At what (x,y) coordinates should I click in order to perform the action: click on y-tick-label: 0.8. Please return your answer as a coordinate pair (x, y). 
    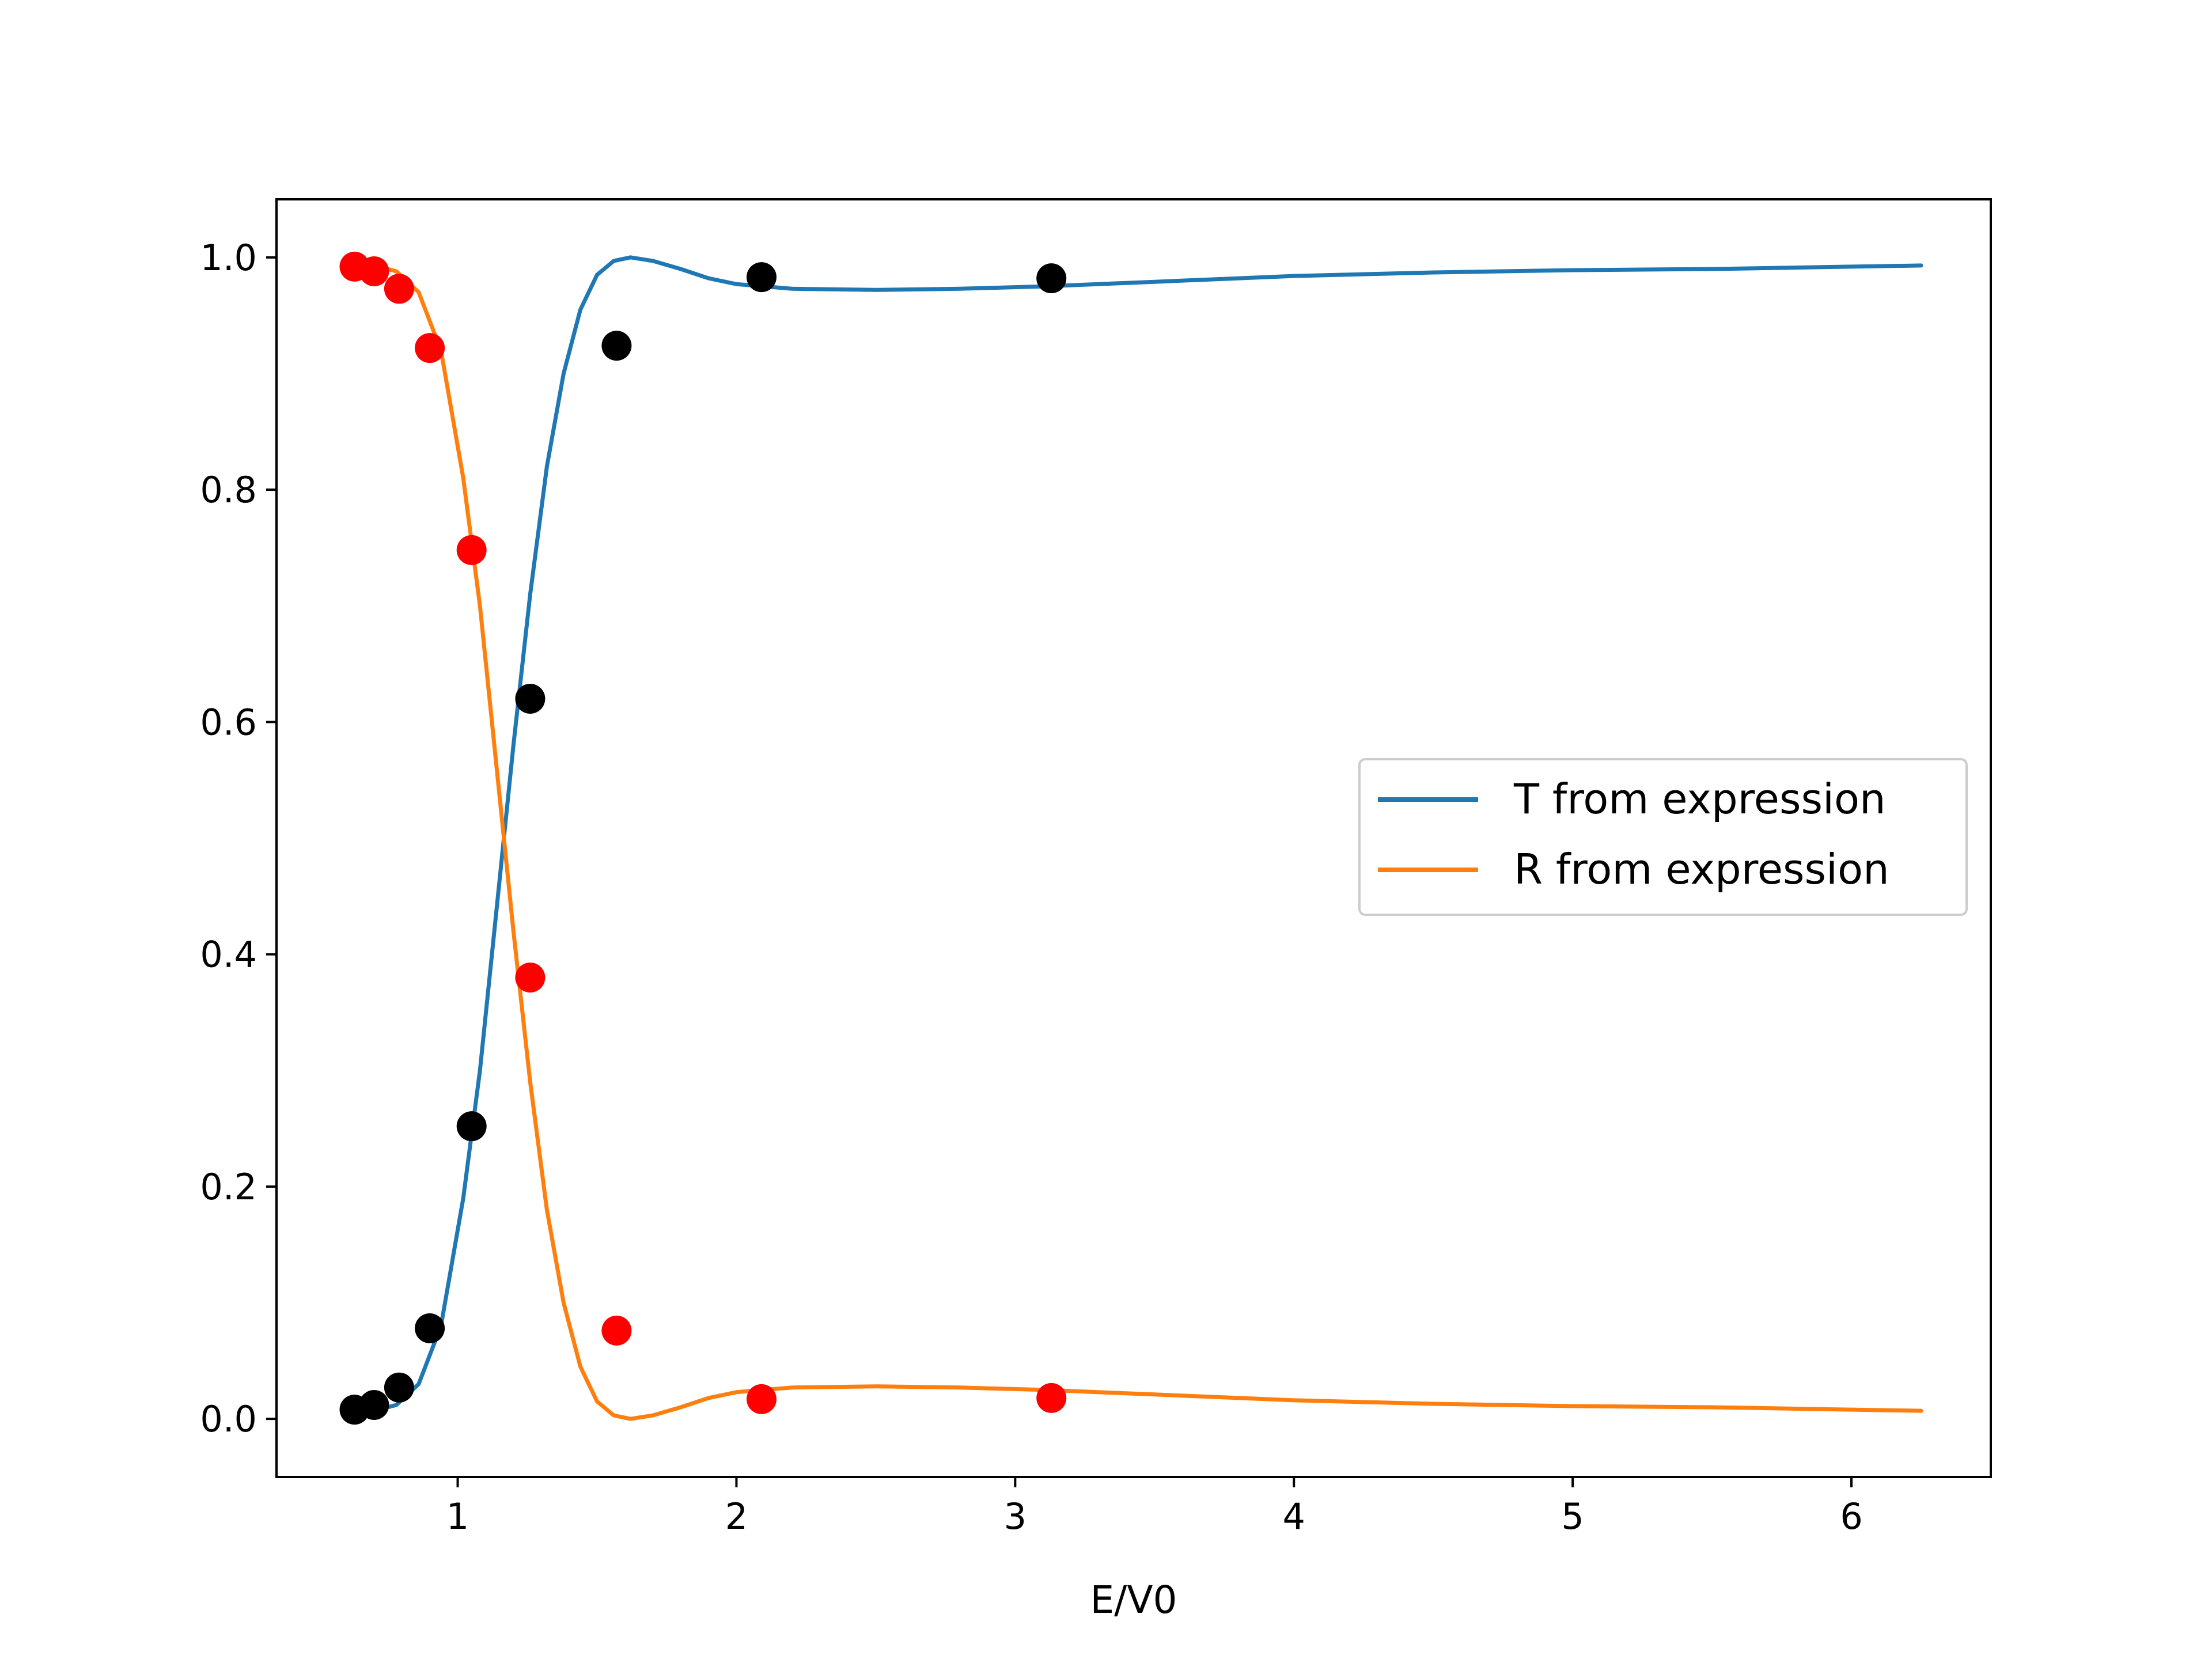
    Looking at the image, I should click on (228, 490).